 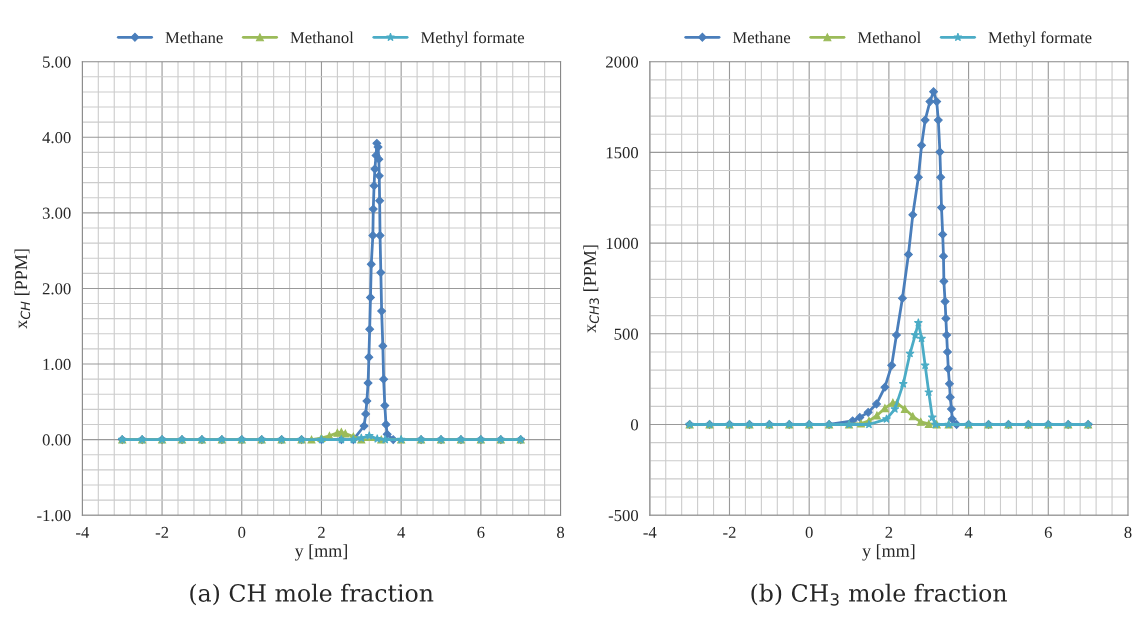 What do you see at coordinates (56, 213) in the screenshot?
I see `y-tick-label: 3.00` at bounding box center [56, 213].